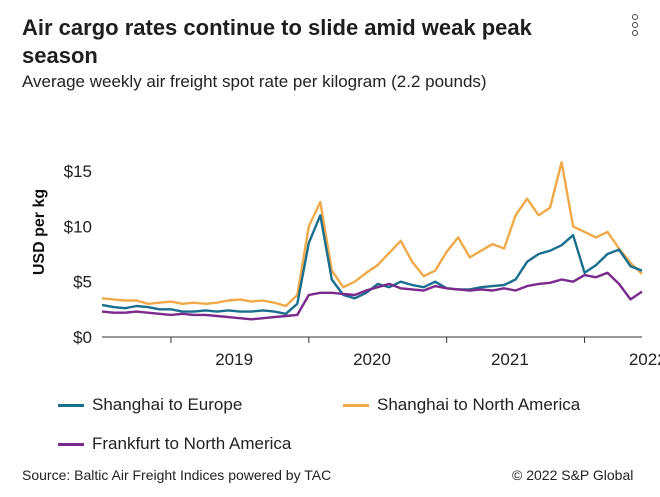  Describe the element at coordinates (234, 359) in the screenshot. I see `x-tick-label: 2019` at that location.